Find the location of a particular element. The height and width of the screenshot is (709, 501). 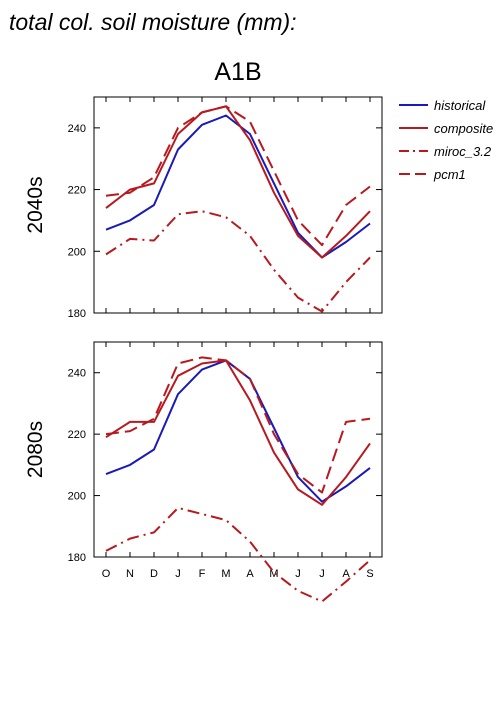

x-tick-label: F is located at coordinates (202, 574).